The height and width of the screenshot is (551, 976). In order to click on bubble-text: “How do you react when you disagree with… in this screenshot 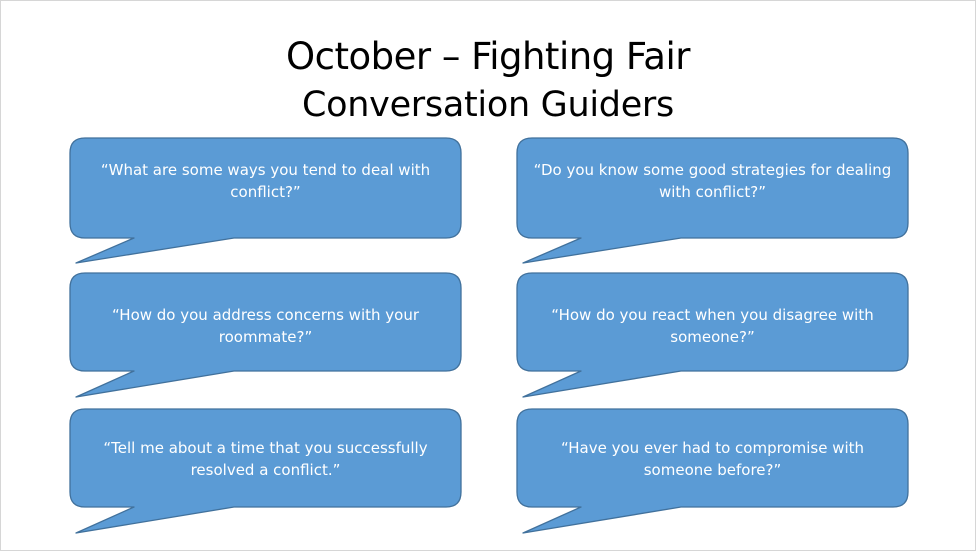, I will do `click(712, 326)`.